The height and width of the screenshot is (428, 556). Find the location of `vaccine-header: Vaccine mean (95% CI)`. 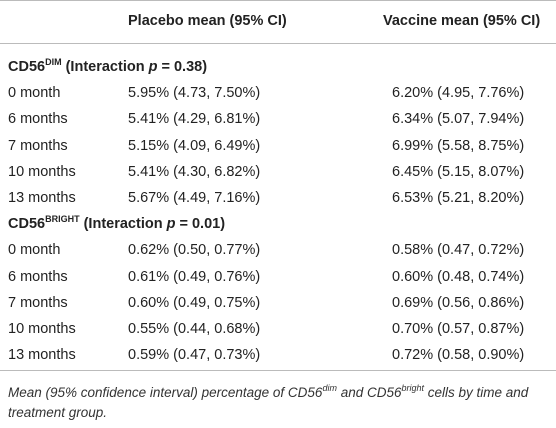

vaccine-header: Vaccine mean (95% CI) is located at coordinates (462, 21).